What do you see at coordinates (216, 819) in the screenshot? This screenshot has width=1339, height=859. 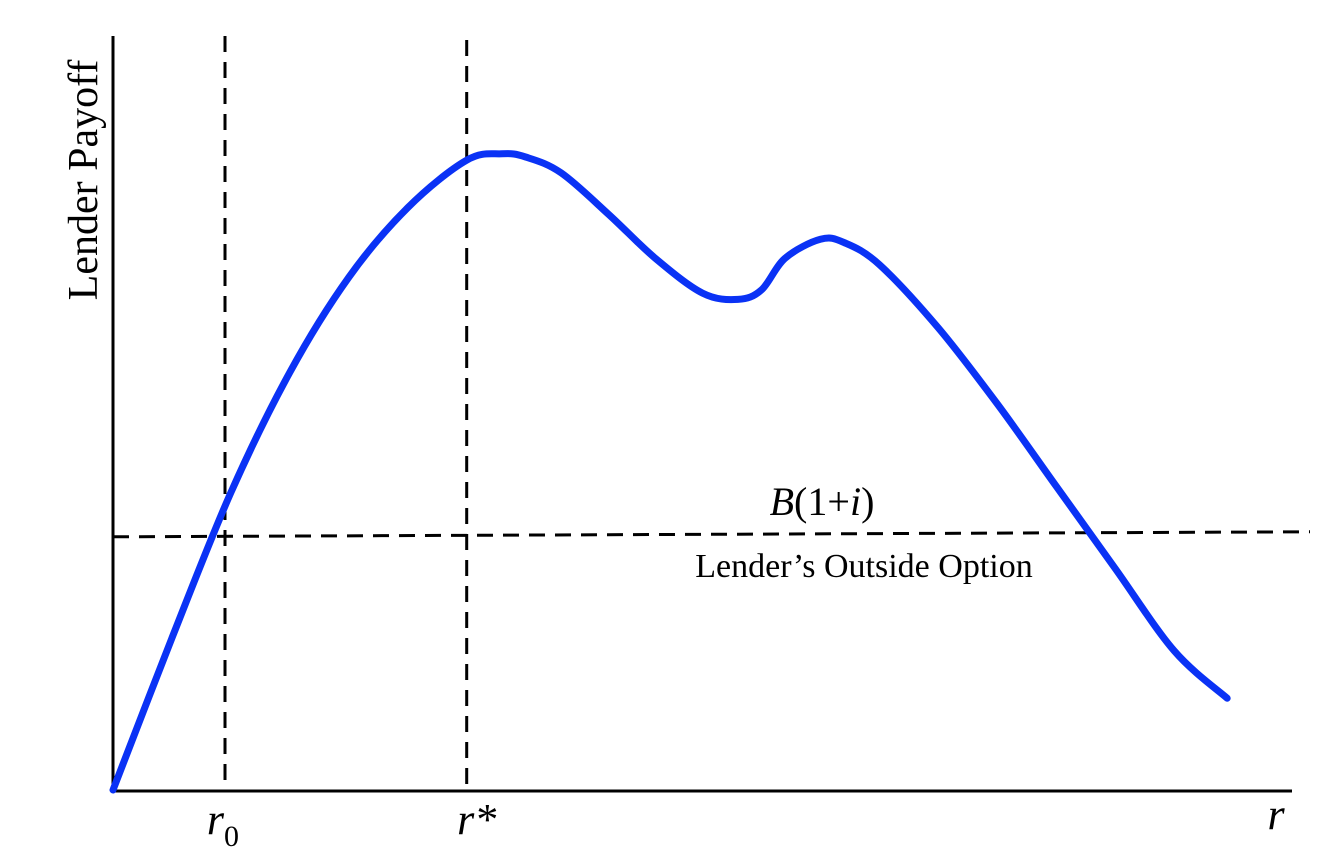 I see `r0-tick-base: r` at bounding box center [216, 819].